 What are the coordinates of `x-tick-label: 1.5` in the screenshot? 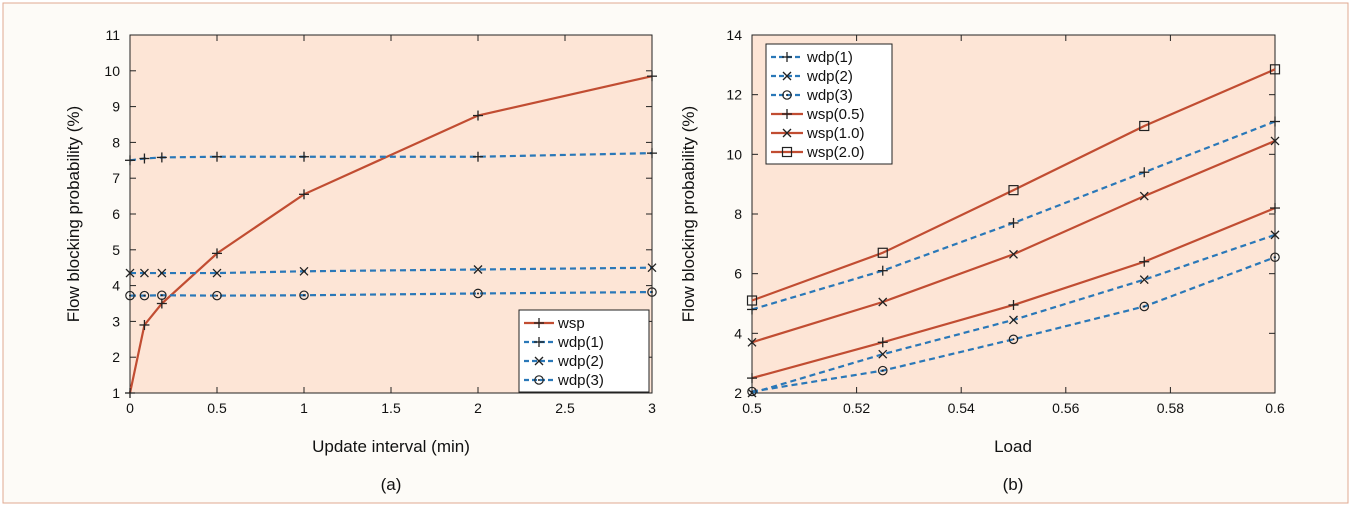 It's located at (391, 408).